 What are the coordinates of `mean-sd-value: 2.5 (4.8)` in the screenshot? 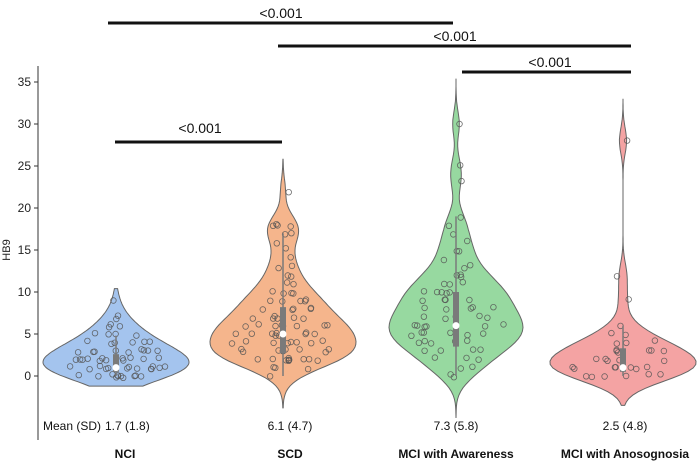 It's located at (625, 426).